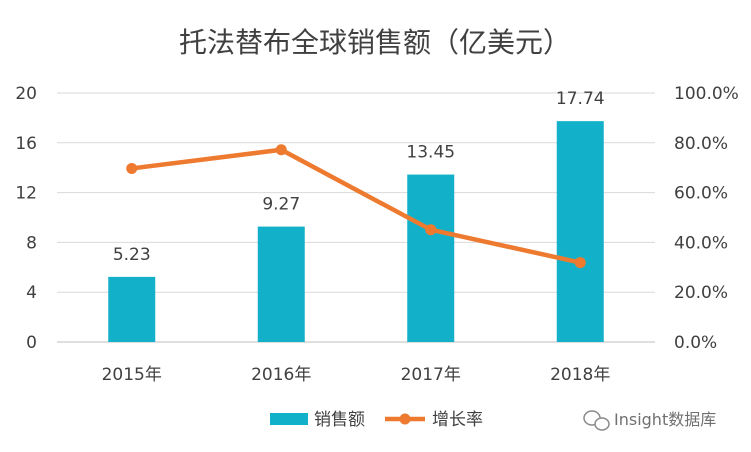 The height and width of the screenshot is (452, 751). I want to click on left-tick-label: 12, so click(26, 194).